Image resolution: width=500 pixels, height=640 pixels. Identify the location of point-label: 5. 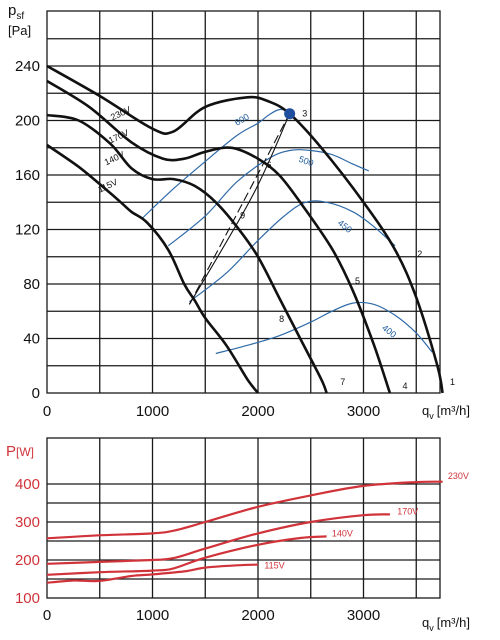
(357, 281).